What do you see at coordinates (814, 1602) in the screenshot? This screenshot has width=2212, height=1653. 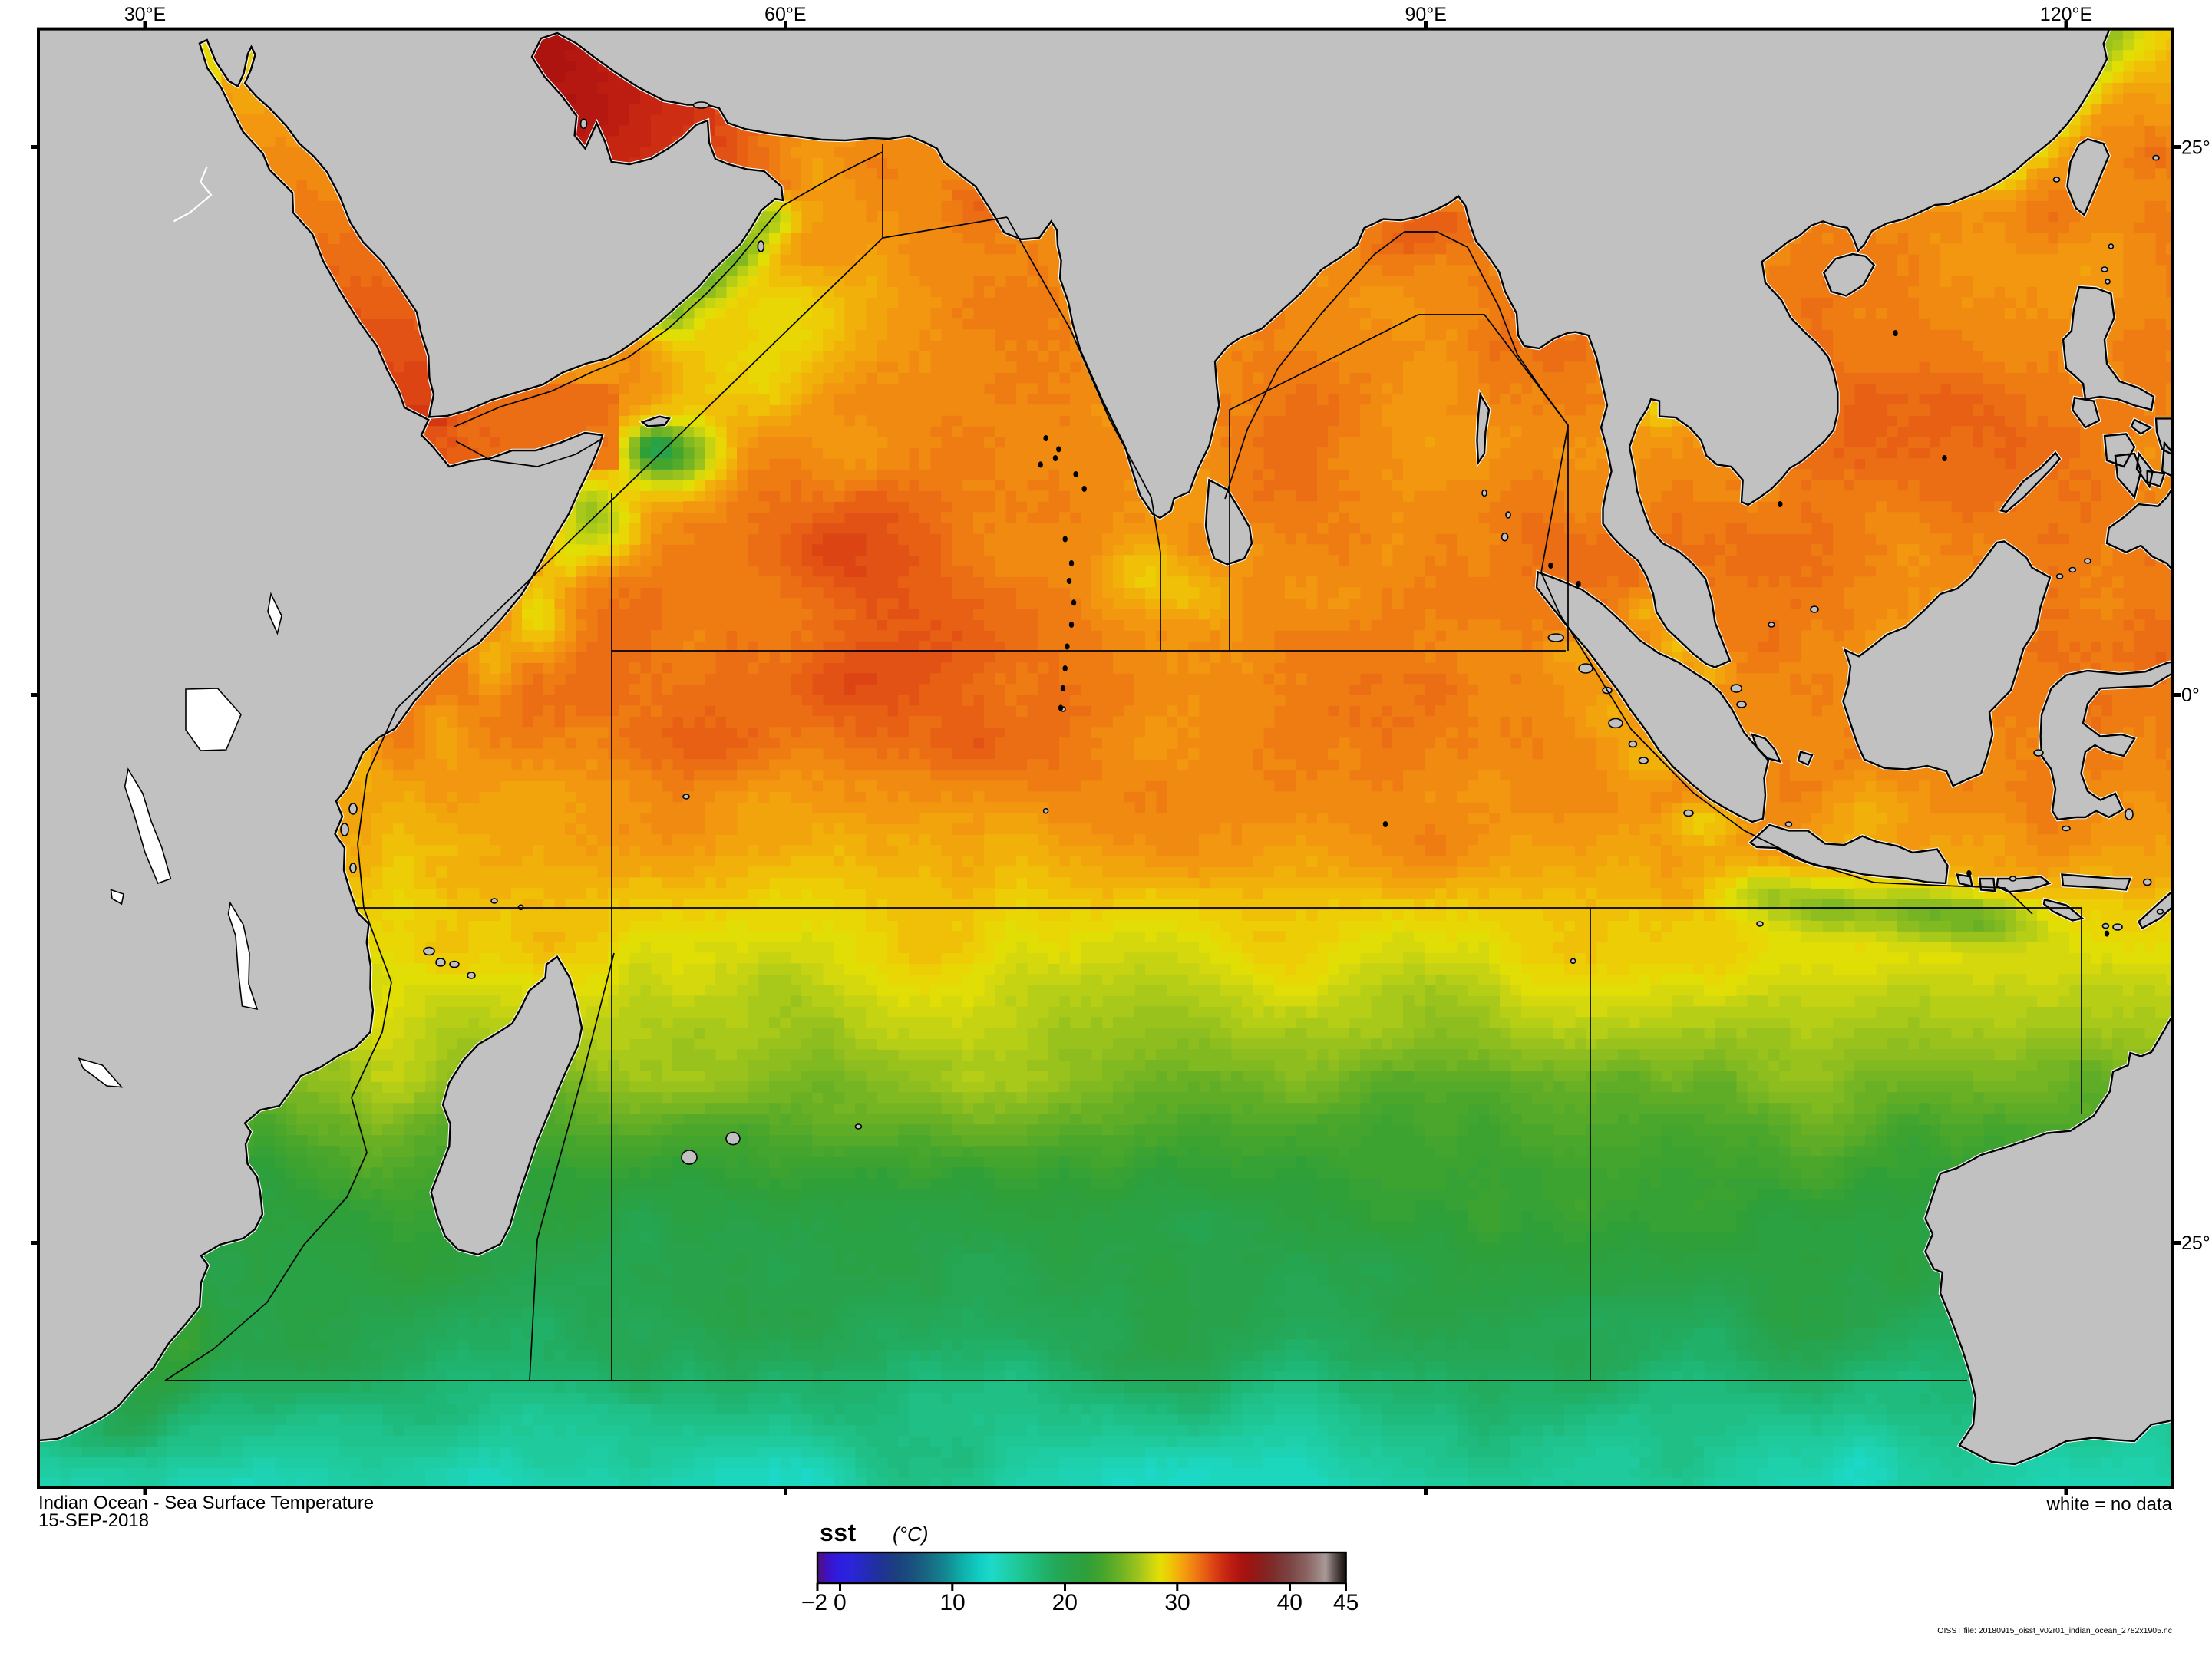 I see `svg-text: −2` at bounding box center [814, 1602].